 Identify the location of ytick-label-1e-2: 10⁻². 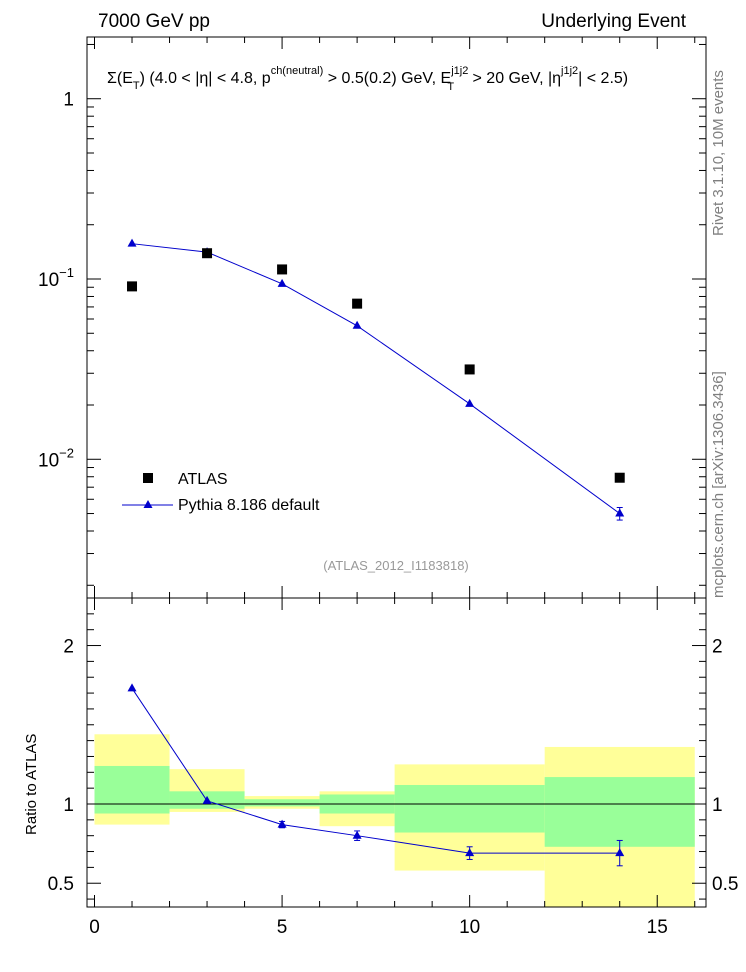
(56, 458).